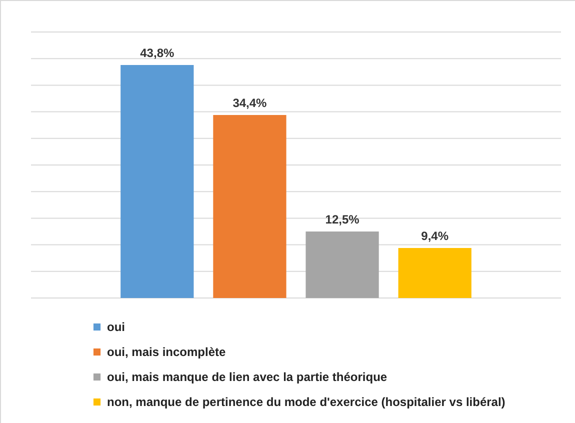 The image size is (575, 423). I want to click on data-label: 12,5%, so click(342, 219).